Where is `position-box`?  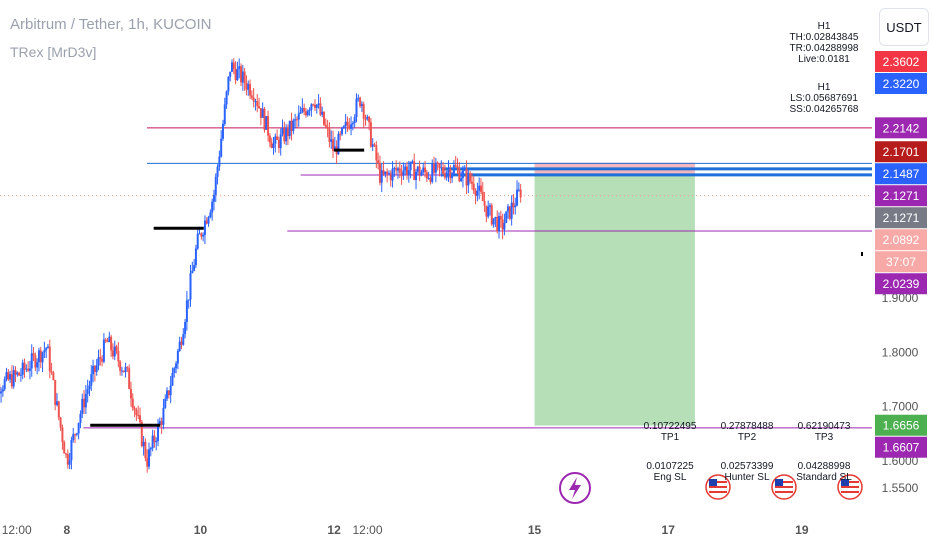
position-box is located at coordinates (614, 294).